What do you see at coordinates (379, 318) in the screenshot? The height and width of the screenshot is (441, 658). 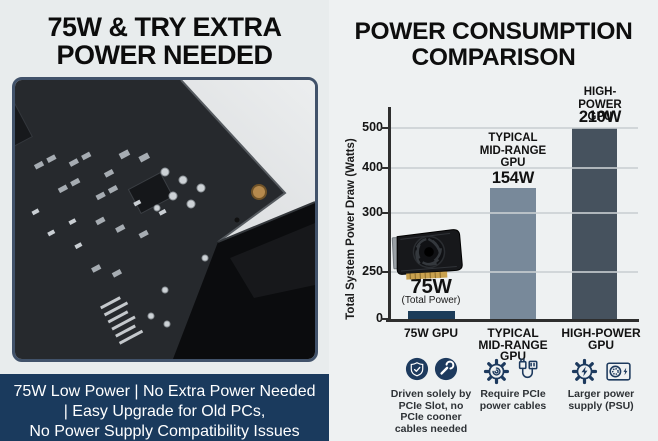 I see `y-tick-label-0: 0` at bounding box center [379, 318].